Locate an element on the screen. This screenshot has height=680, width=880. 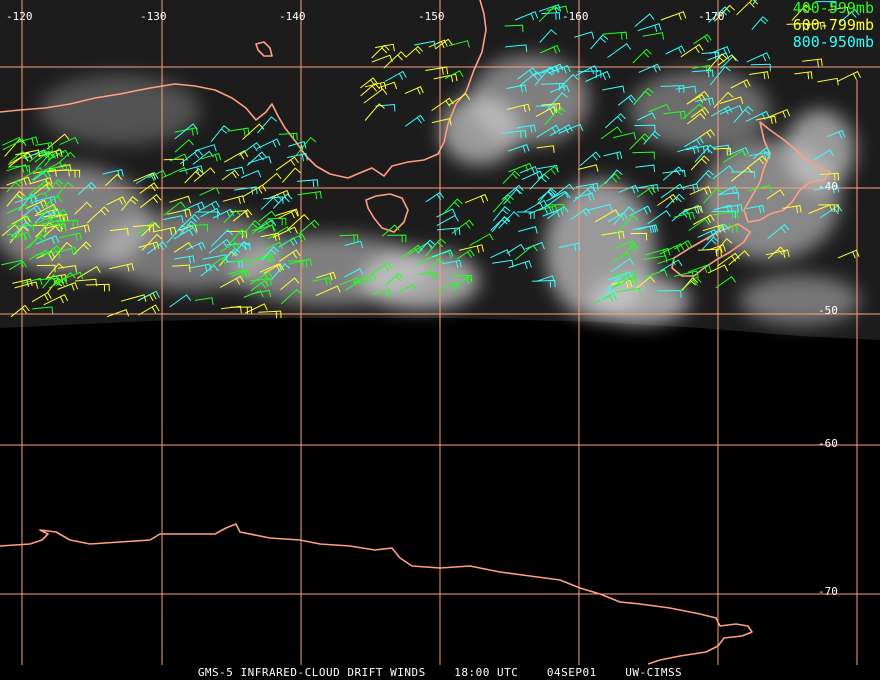
lat-label-60: -60 is located at coordinates (828, 443).